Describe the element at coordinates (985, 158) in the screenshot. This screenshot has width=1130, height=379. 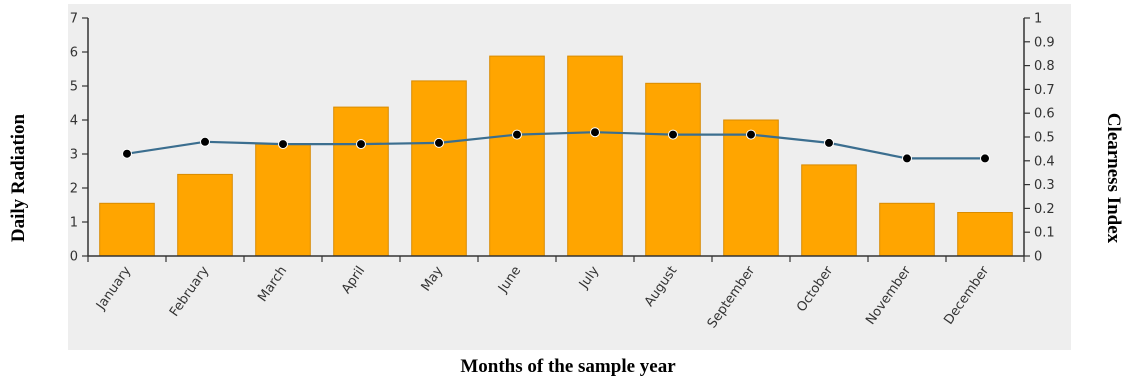
I see `clearness-point-december` at that location.